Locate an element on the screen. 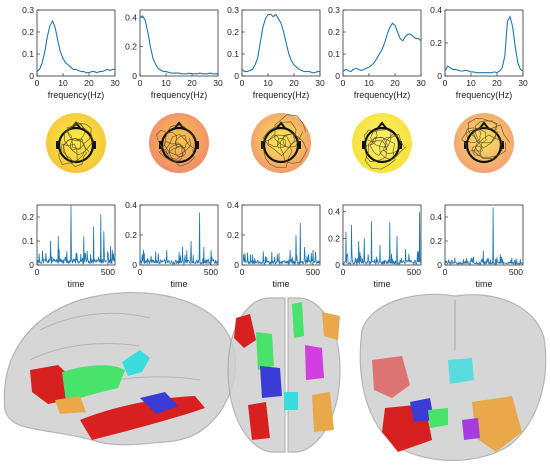 The image size is (550, 469). timecourse-3-plot: 0 500 0 0.2 0.4 time is located at coordinates (274, 244).